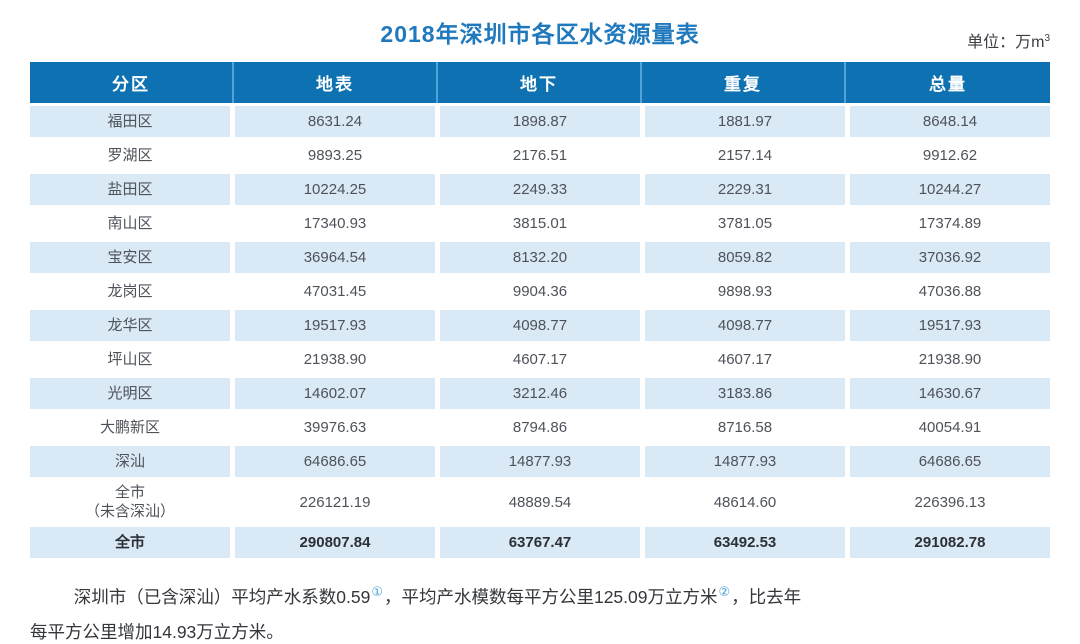 Image resolution: width=1080 pixels, height=644 pixels. I want to click on value-cell: 8132.20, so click(540, 257).